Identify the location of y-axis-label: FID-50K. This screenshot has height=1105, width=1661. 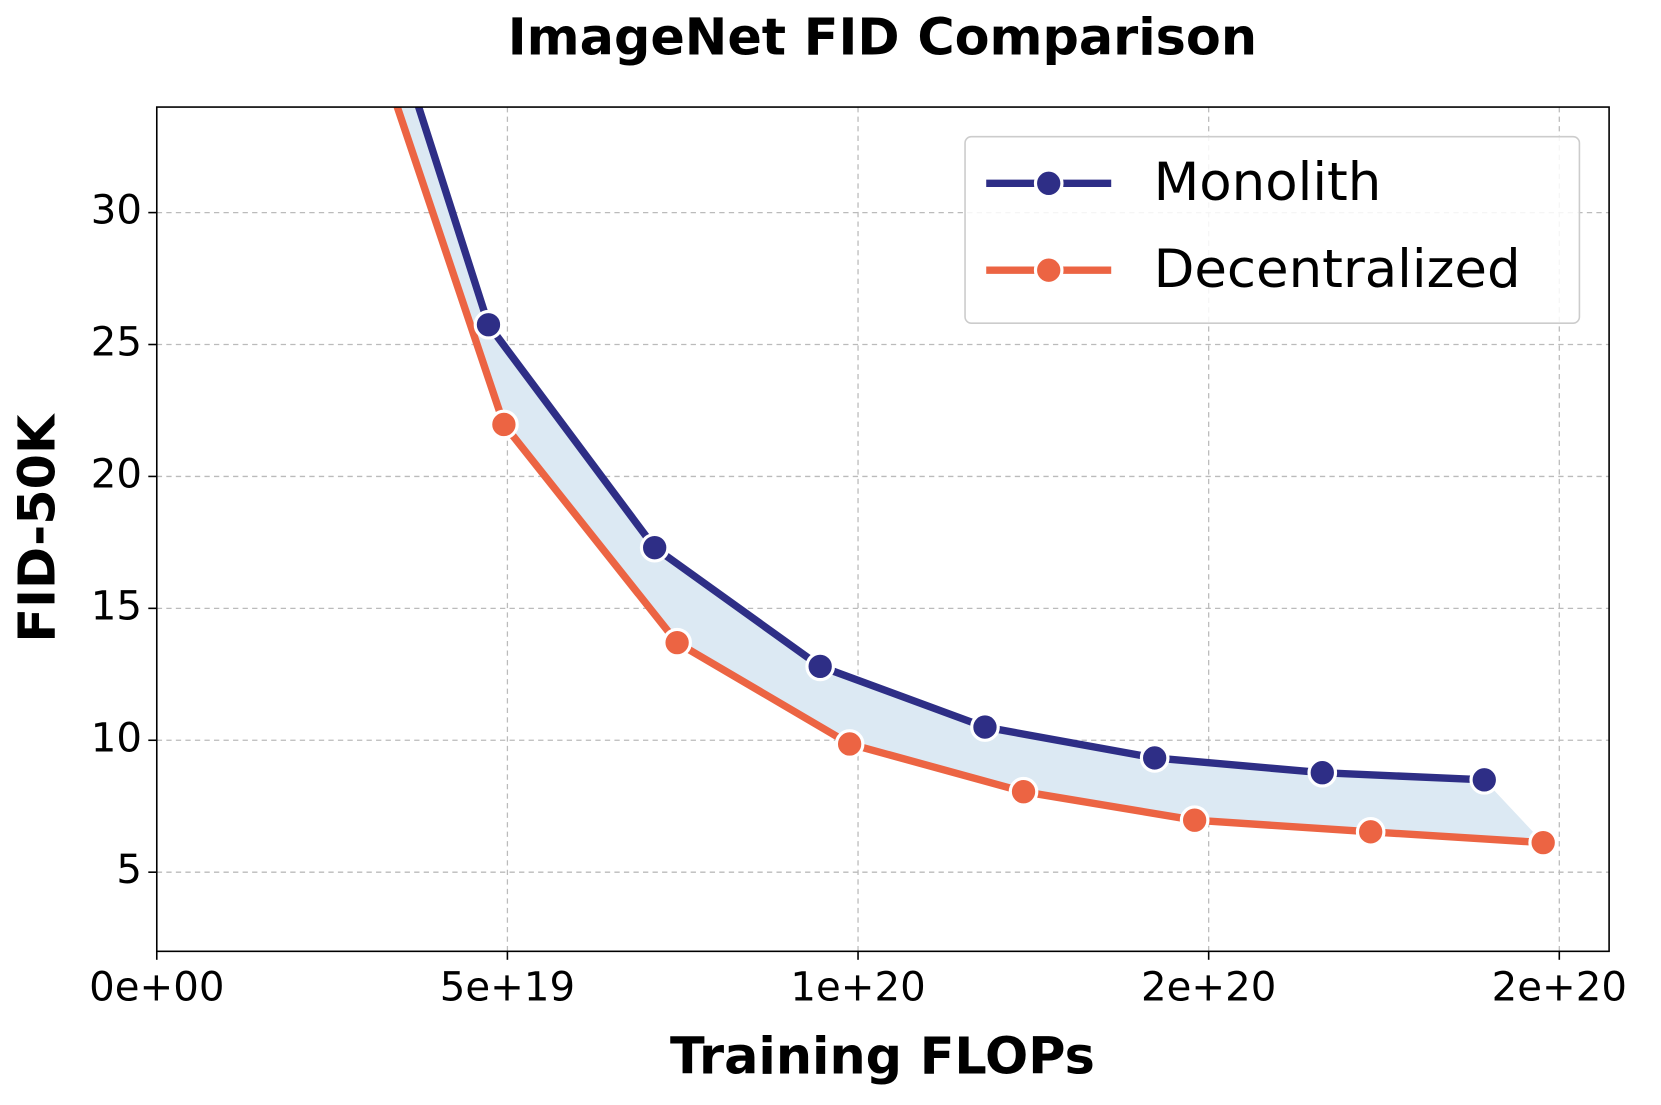
(36, 528).